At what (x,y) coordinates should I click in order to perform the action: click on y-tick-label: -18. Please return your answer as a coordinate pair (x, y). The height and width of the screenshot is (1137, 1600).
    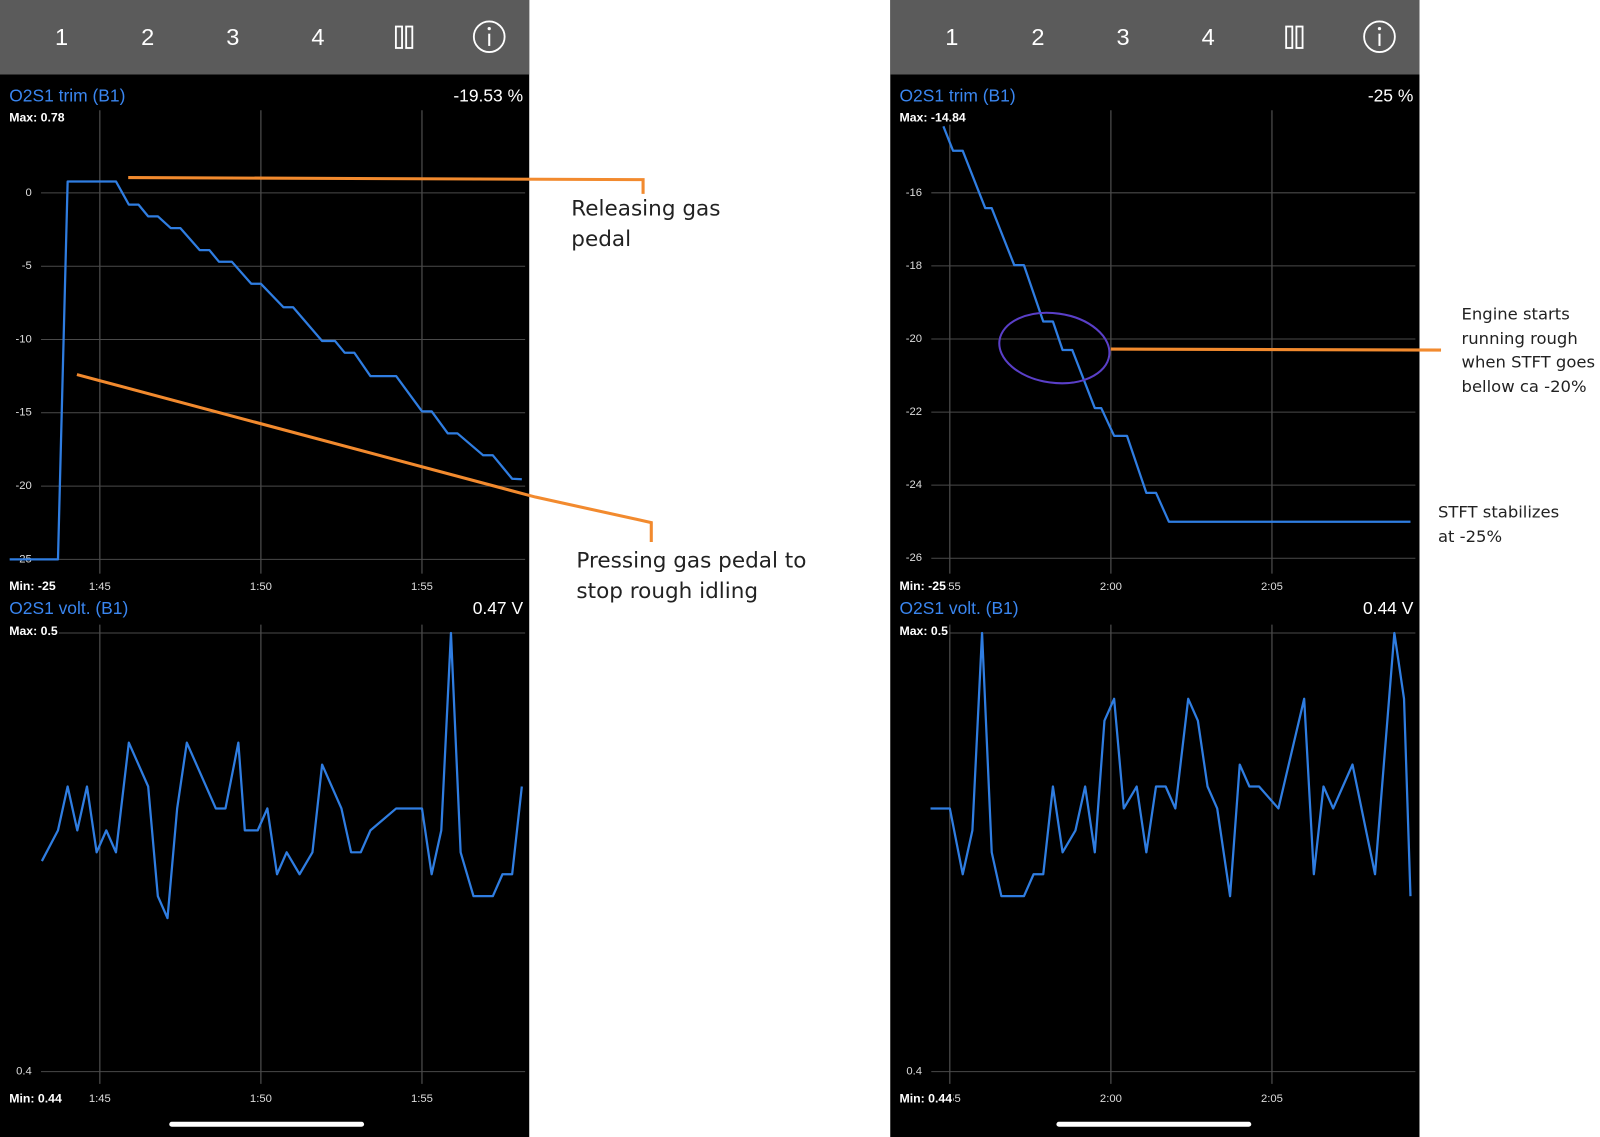
    Looking at the image, I should click on (914, 266).